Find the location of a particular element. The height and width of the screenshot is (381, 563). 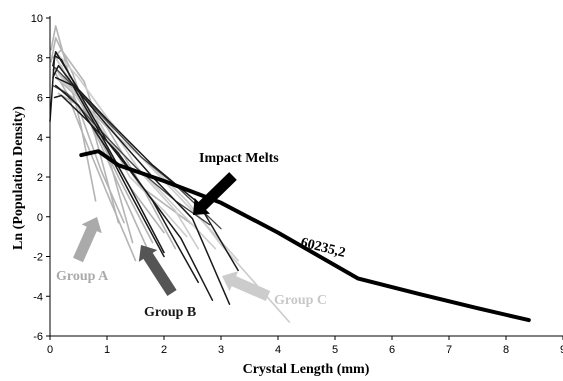

group-c-arrow is located at coordinates (246, 286).